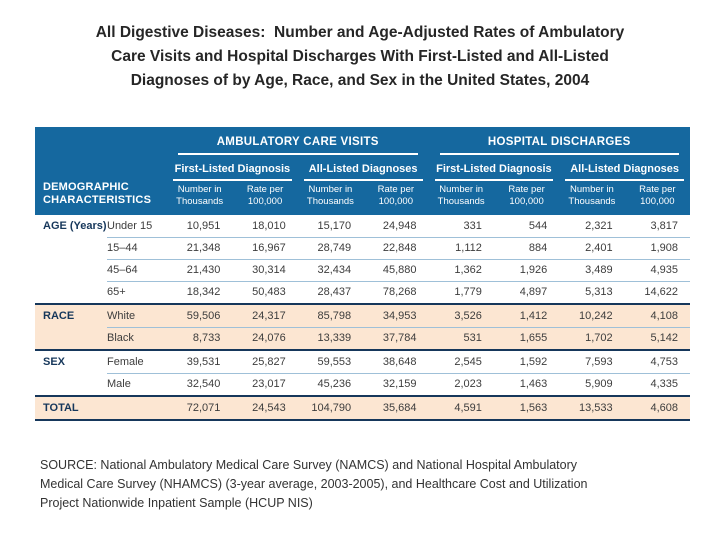  What do you see at coordinates (203, 384) in the screenshot?
I see `cell-value: 32,540` at bounding box center [203, 384].